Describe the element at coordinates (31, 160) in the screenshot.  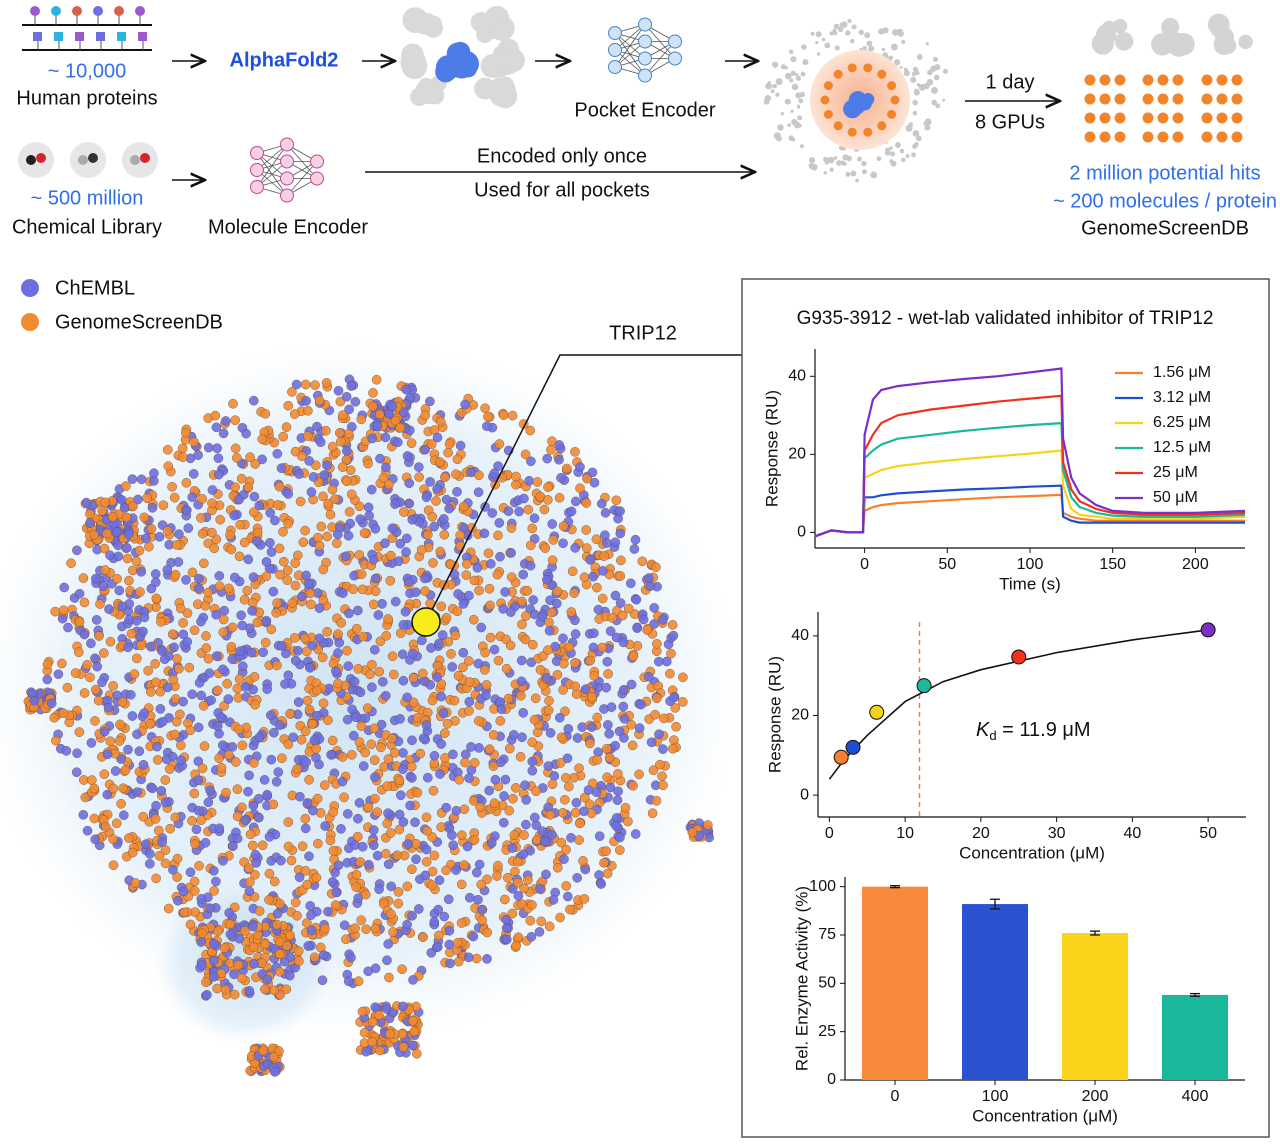
I see `atom` at that location.